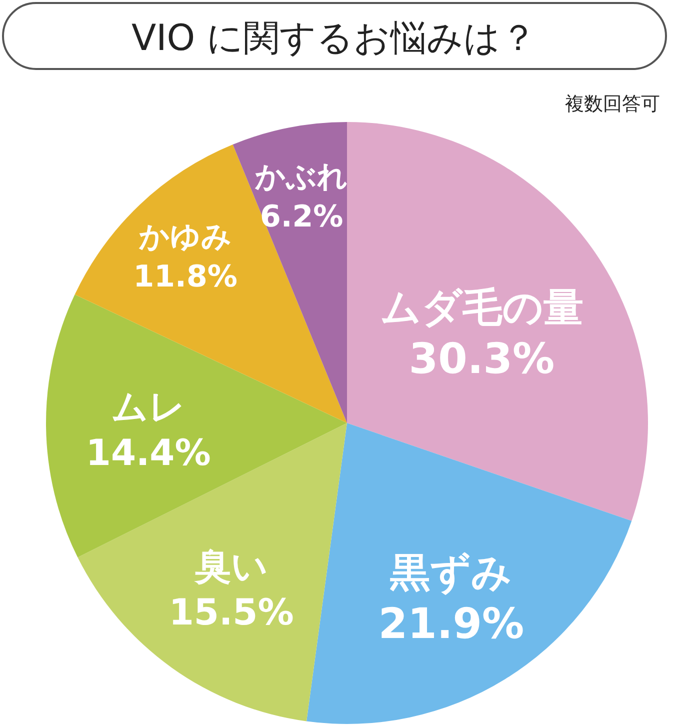 Image resolution: width=684 pixels, height=725 pixels. What do you see at coordinates (301, 177) in the screenshot?
I see `slice-label: かぶれ` at bounding box center [301, 177].